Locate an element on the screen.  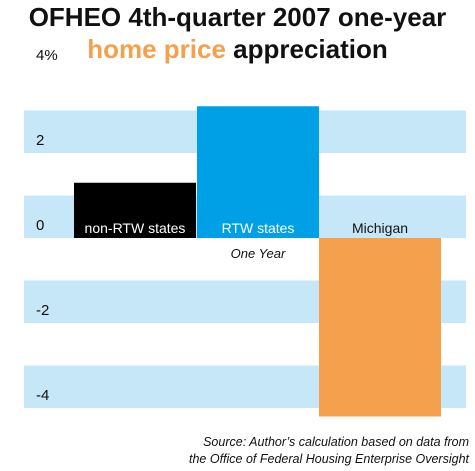
x-axis-label: One Year is located at coordinates (258, 253).